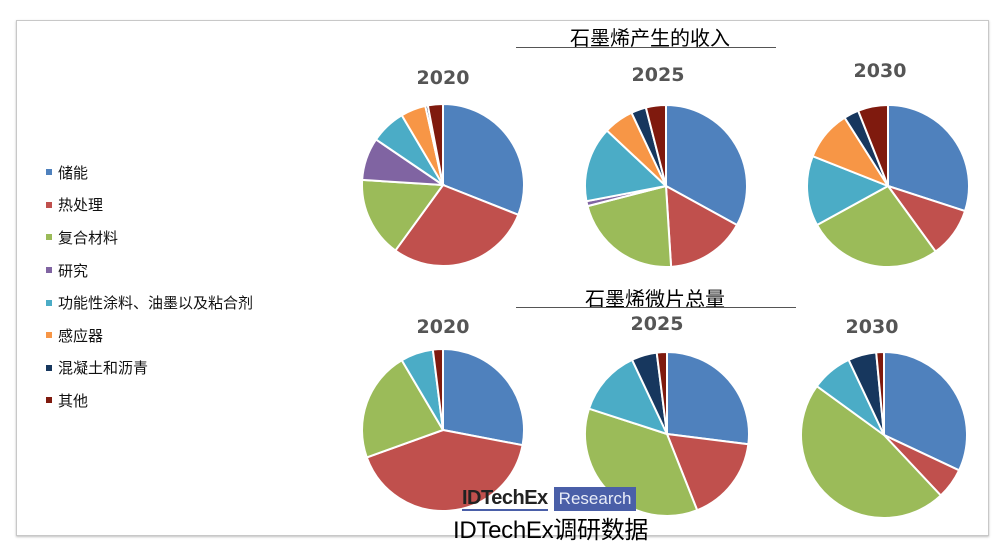 Image resolution: width=1000 pixels, height=553 pixels. I want to click on legend-item: 感应器, so click(149, 335).